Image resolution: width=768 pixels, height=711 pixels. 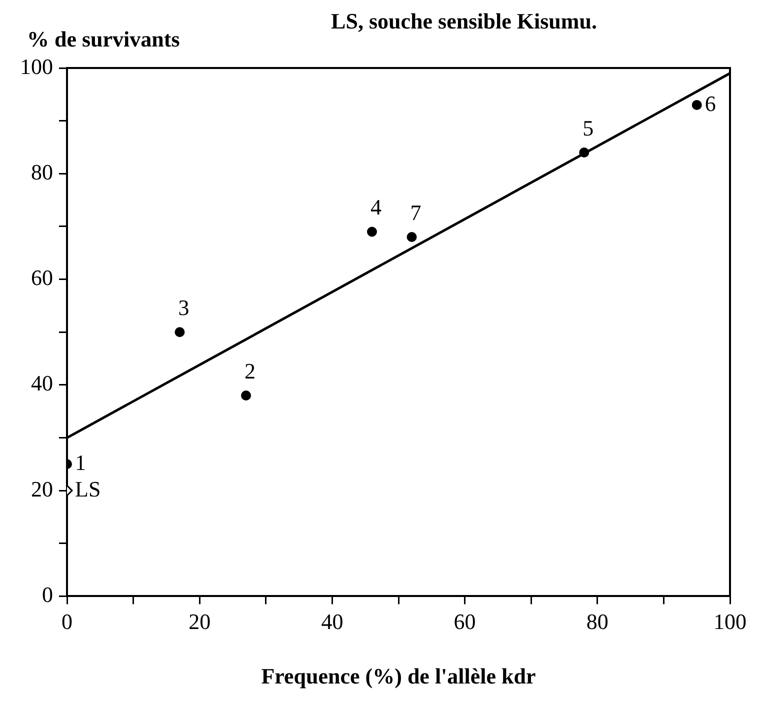 I want to click on x-tick-label: 0, so click(x=67, y=621).